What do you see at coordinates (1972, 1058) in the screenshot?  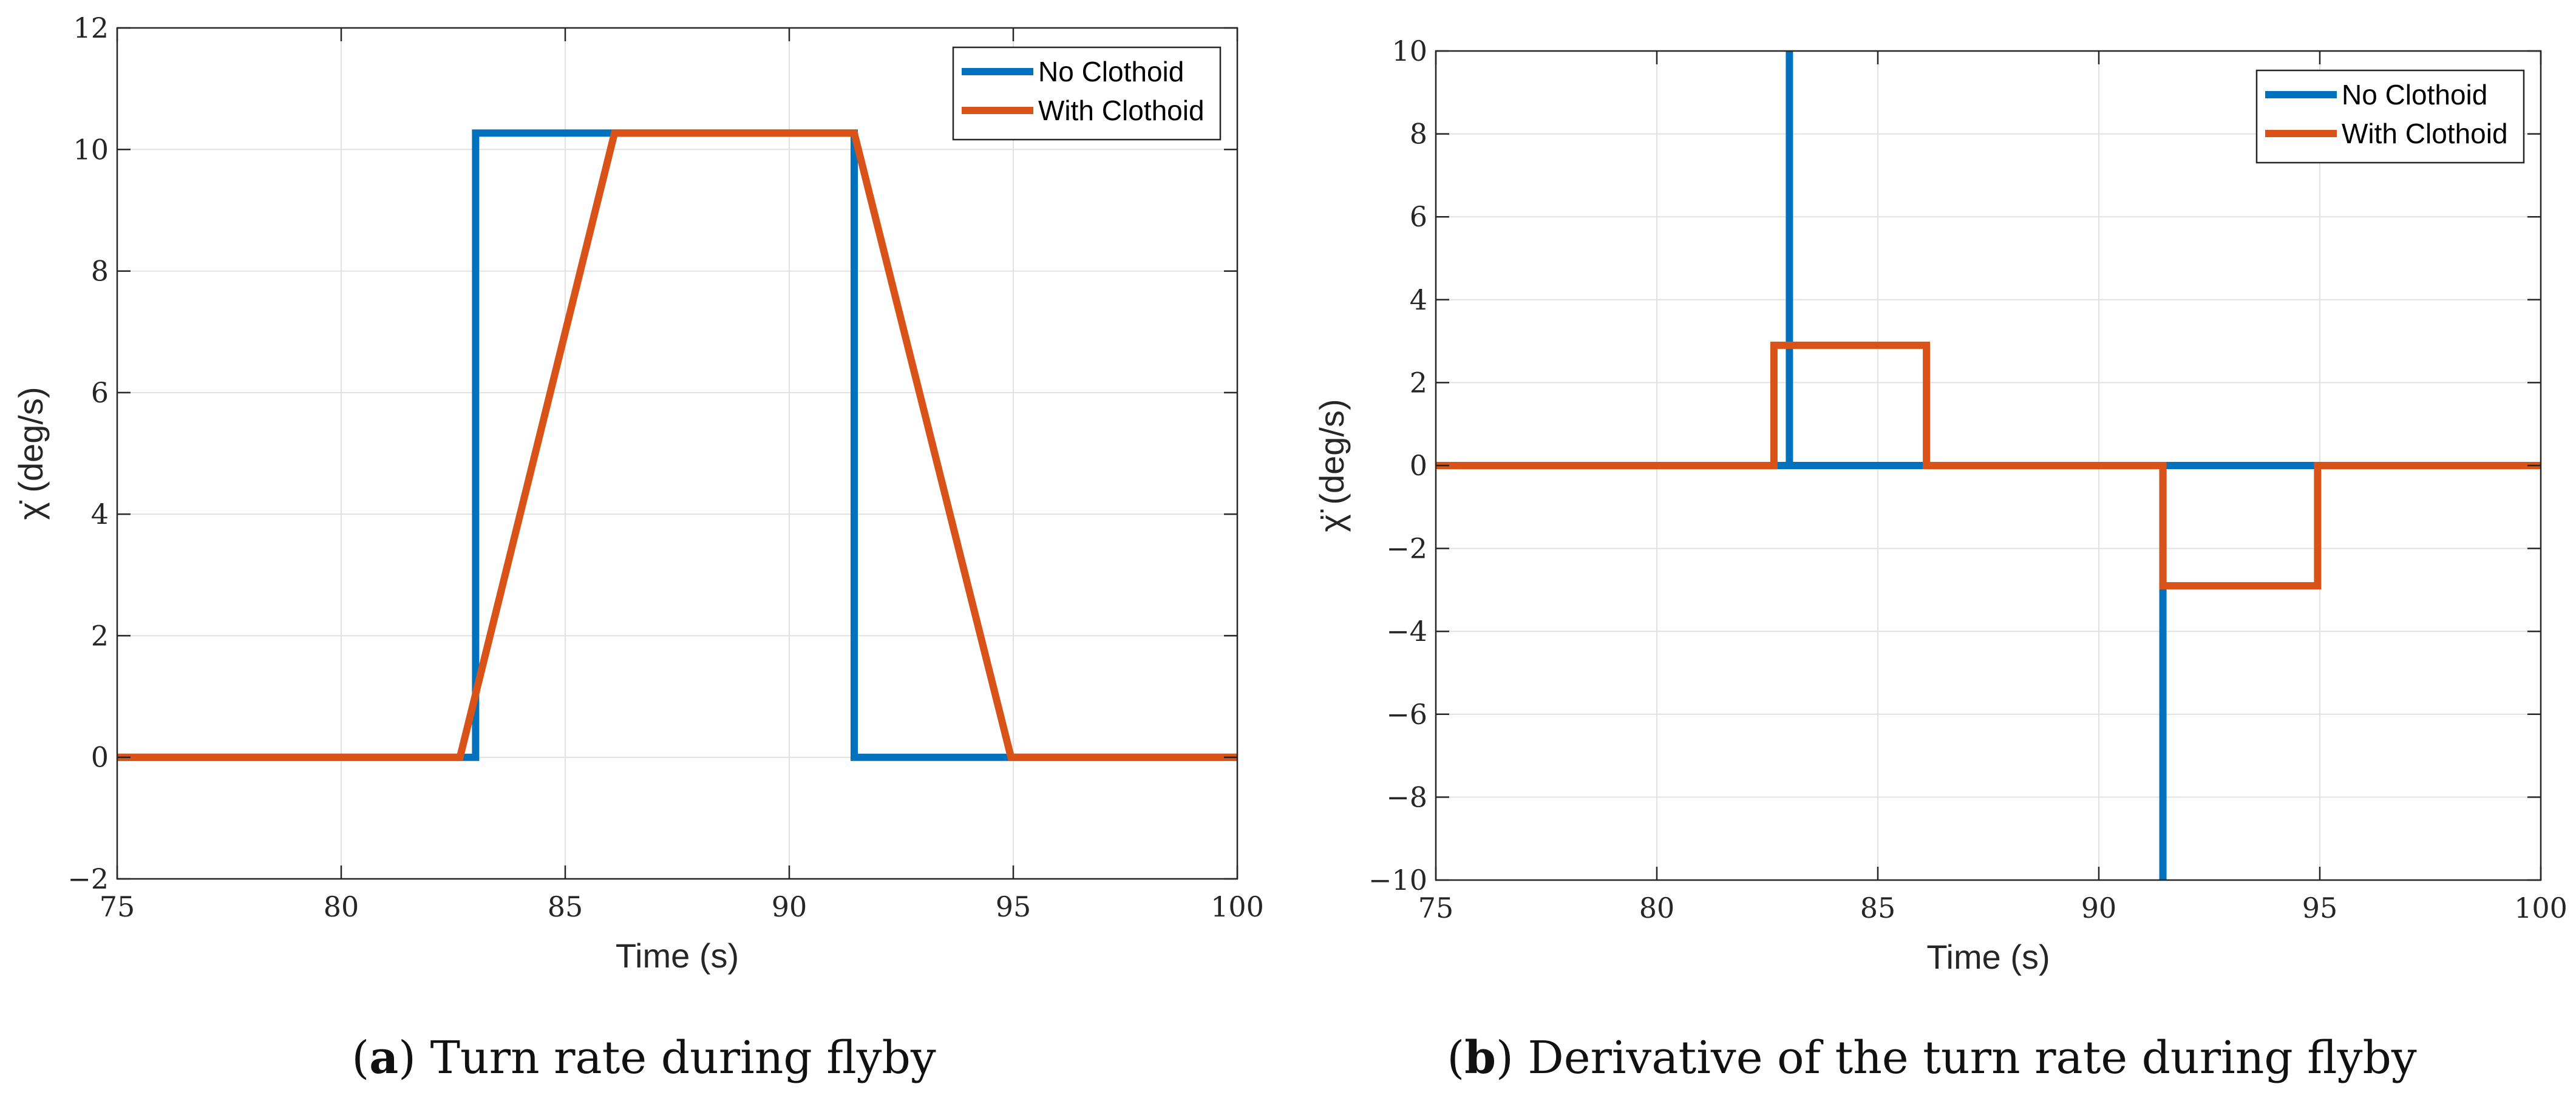 I see `caption-b-text: Derivative of the turn rate during flyby` at bounding box center [1972, 1058].